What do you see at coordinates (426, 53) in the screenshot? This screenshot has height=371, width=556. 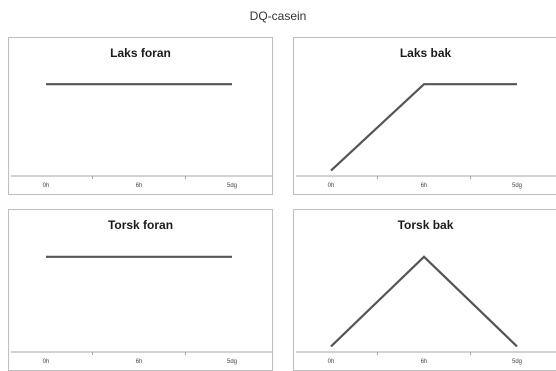 I see `chart-title: Laks bak` at bounding box center [426, 53].